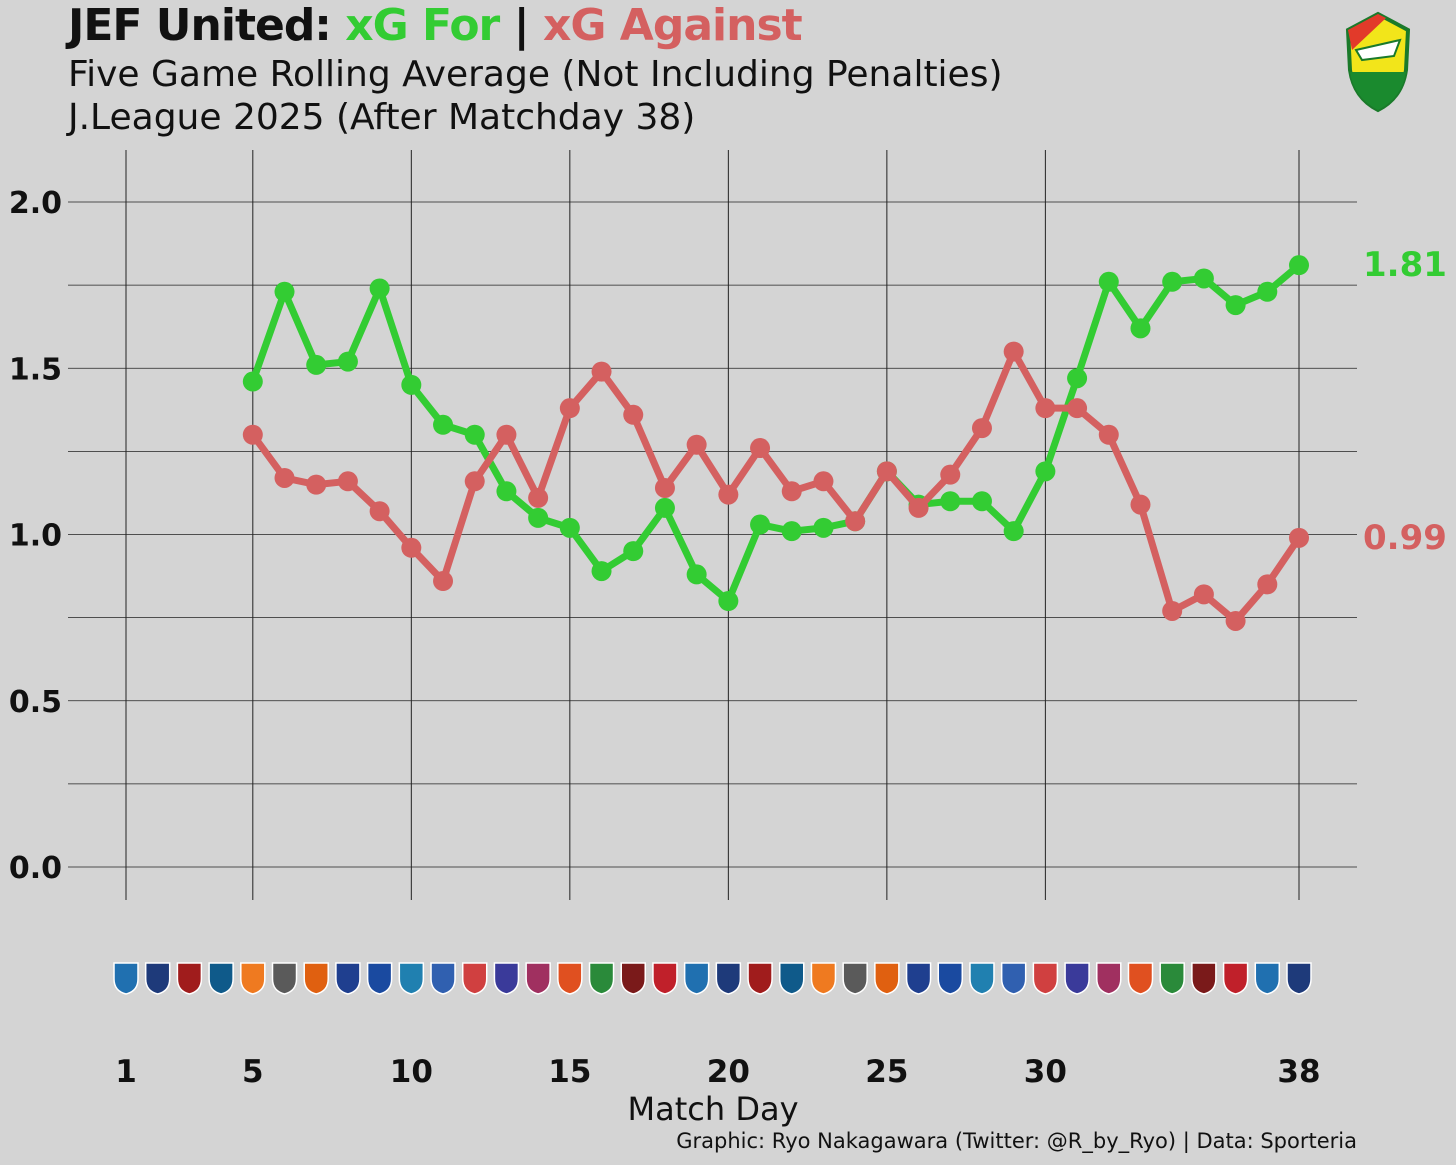 This screenshot has height=1165, width=1456. Describe the element at coordinates (35, 203) in the screenshot. I see `y-tick-label: 2.0` at that location.